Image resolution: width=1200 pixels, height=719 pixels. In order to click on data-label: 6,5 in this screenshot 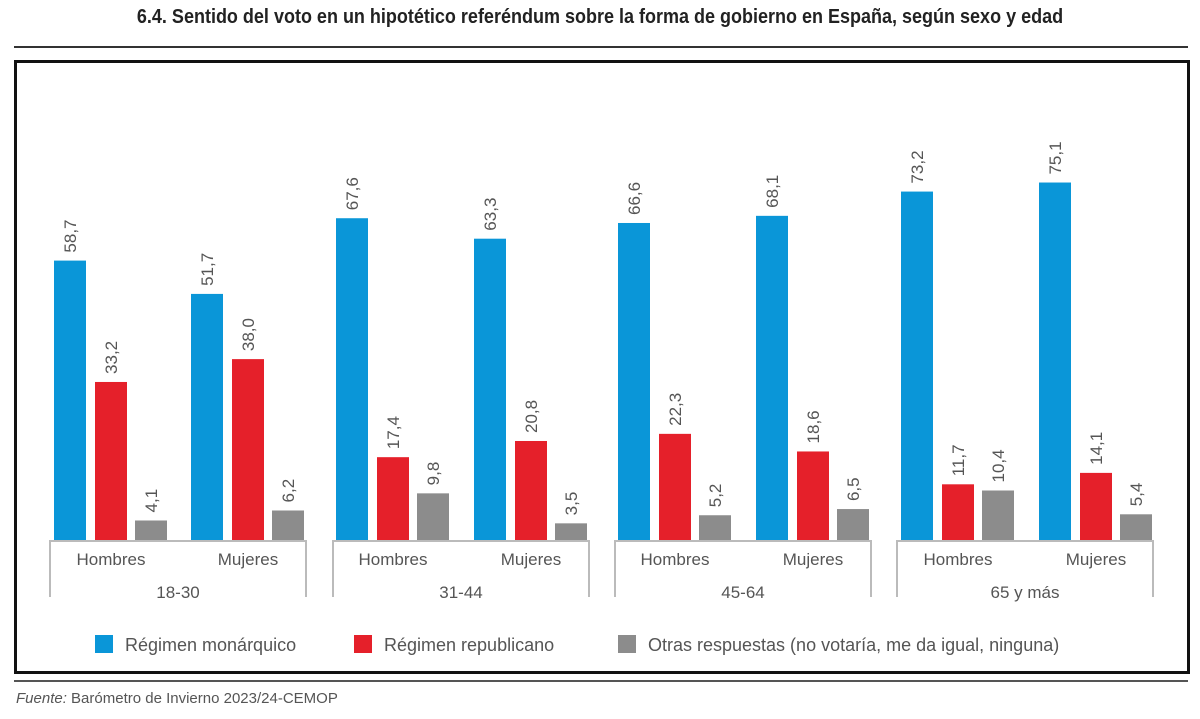, I will do `click(853, 489)`.